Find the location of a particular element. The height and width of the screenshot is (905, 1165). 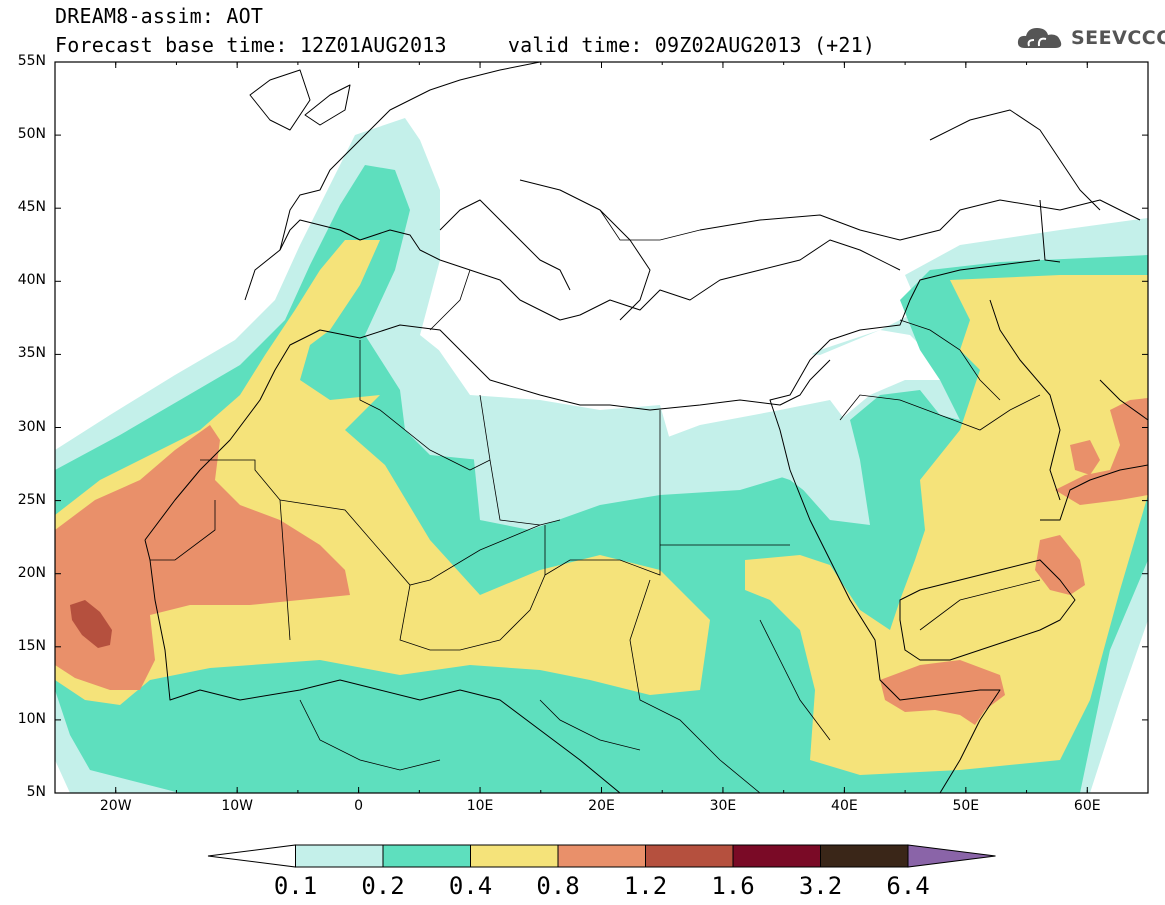

legend-level-label: 6.4 is located at coordinates (908, 886).